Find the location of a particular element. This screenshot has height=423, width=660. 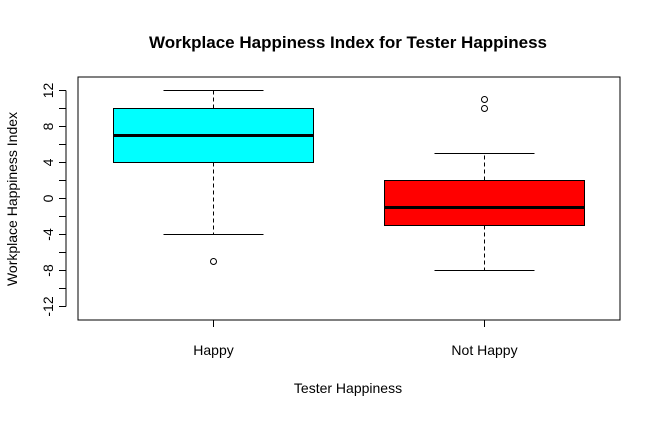

y-tick-label: 8 is located at coordinates (48, 126).